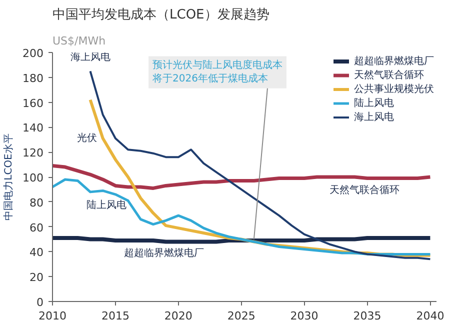 Image resolution: width=454 pixels, height=326 pixels. What do you see at coordinates (33, 128) in the screenshot?
I see `y-tick-label: 140` at bounding box center [33, 128].